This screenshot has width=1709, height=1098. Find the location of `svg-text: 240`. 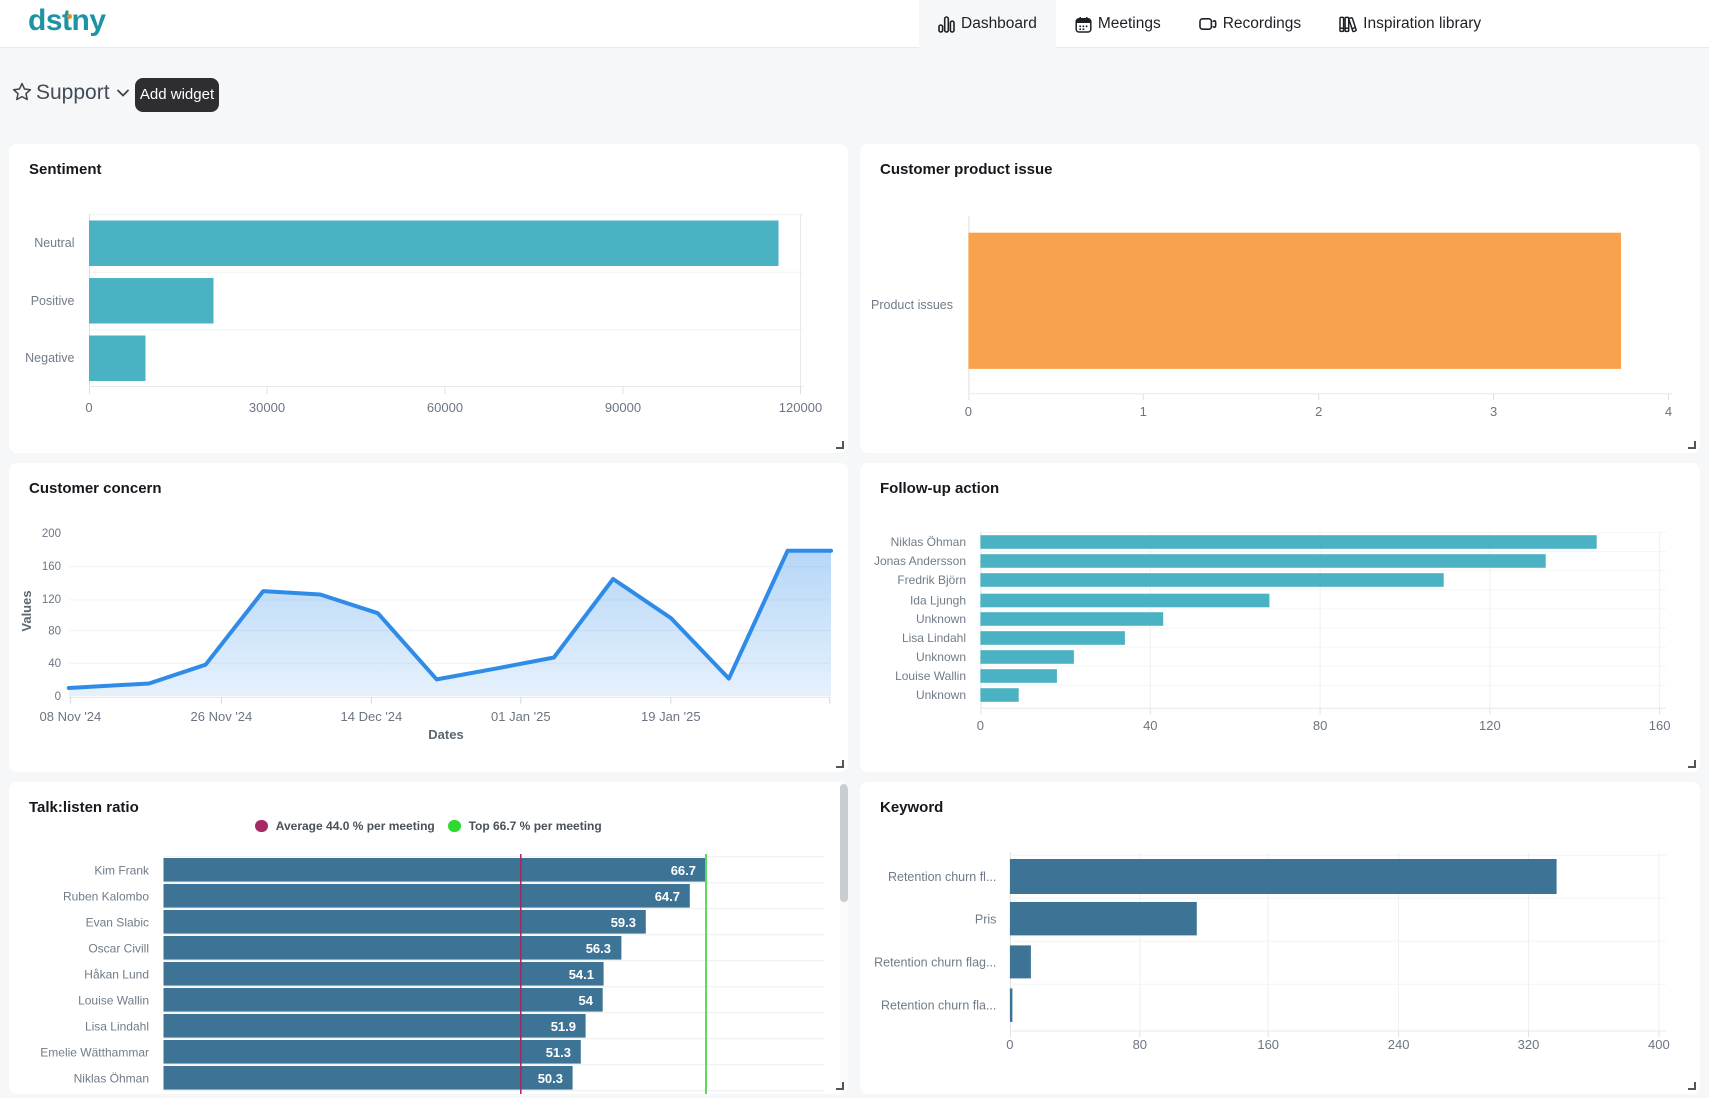

svg-text: 240 is located at coordinates (1399, 1044).